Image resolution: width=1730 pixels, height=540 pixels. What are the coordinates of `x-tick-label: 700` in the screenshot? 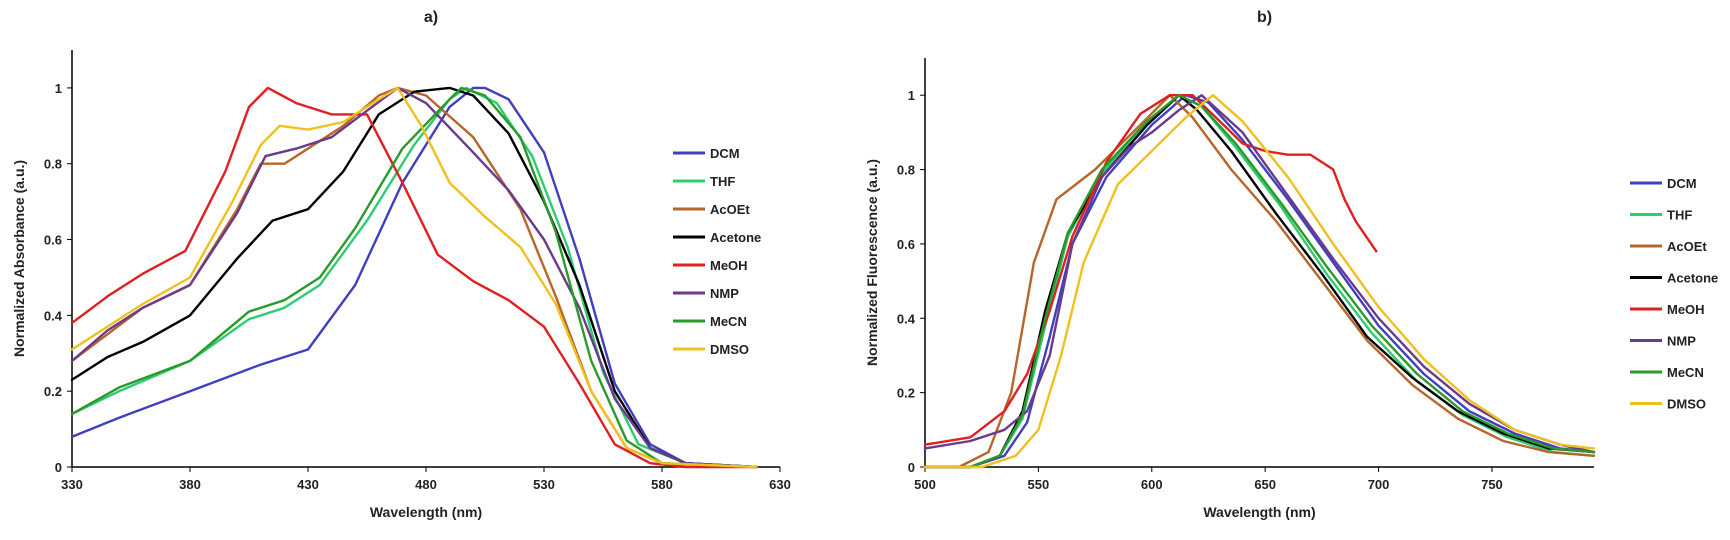 It's located at (1379, 484).